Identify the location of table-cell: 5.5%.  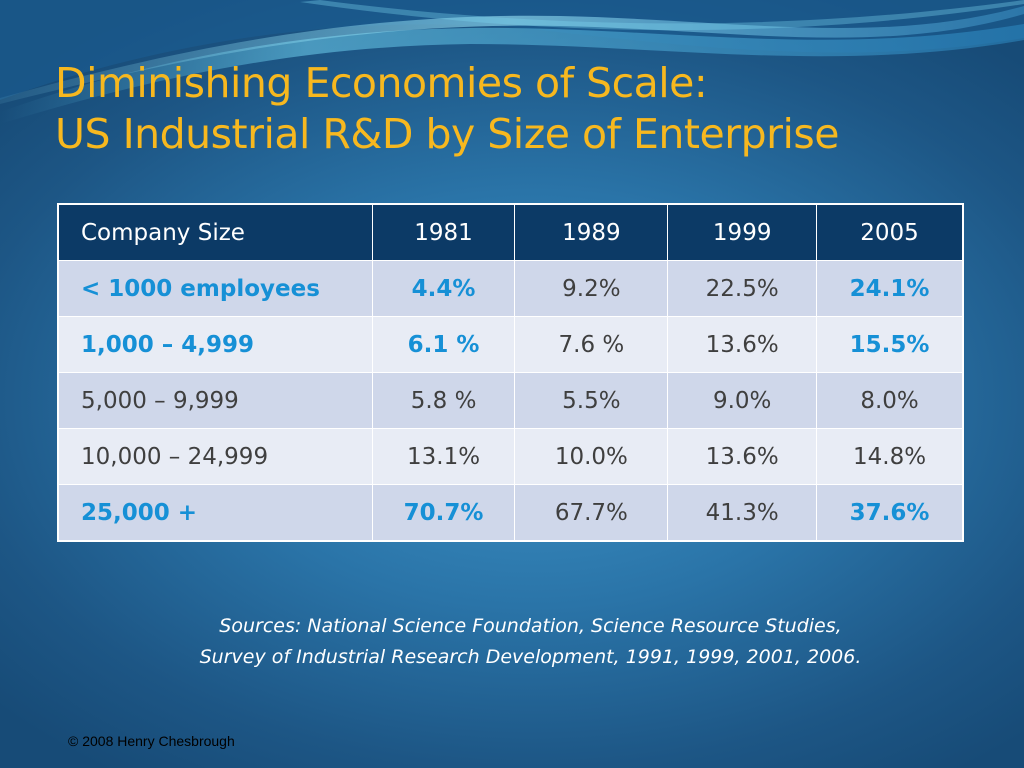
(591, 400).